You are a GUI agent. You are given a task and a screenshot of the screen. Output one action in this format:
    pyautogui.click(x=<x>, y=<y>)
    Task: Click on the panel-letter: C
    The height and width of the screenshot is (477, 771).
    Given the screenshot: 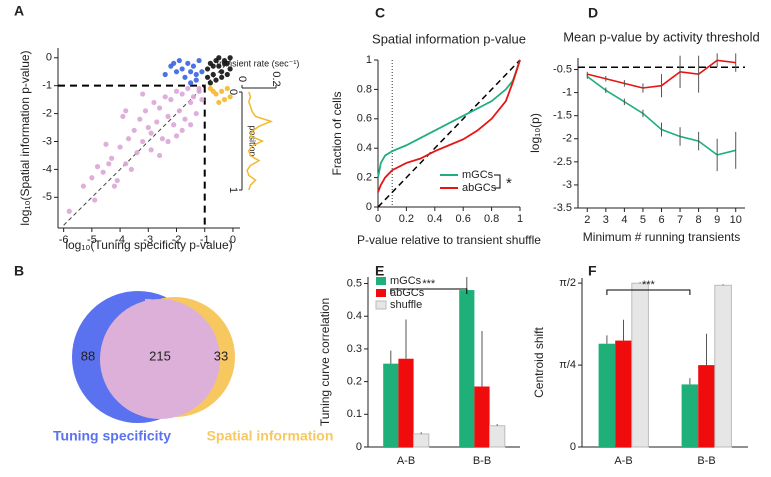 What is the action you would take?
    pyautogui.click(x=380, y=13)
    